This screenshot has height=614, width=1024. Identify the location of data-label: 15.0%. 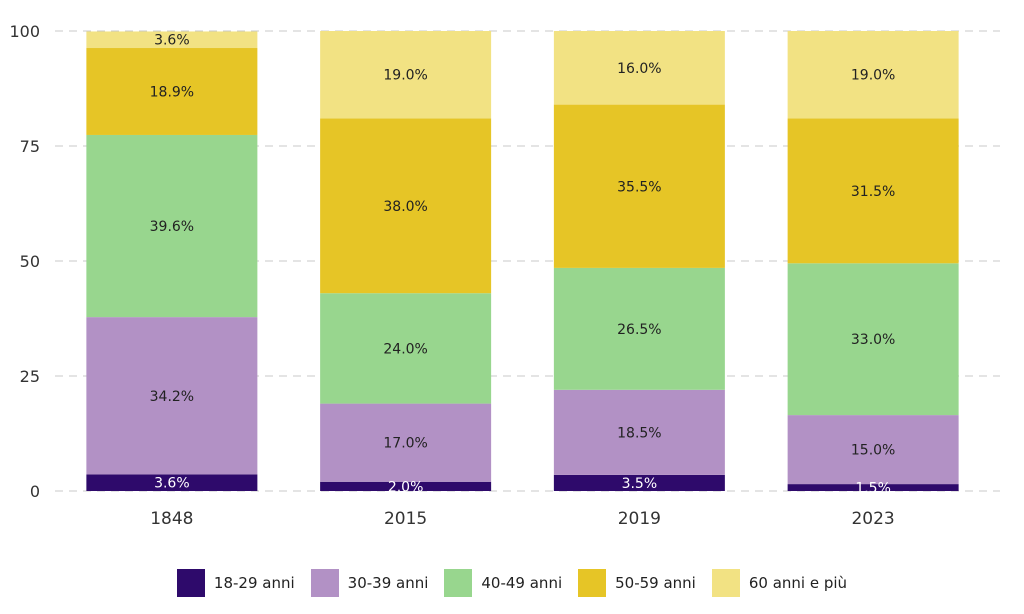
(873, 451).